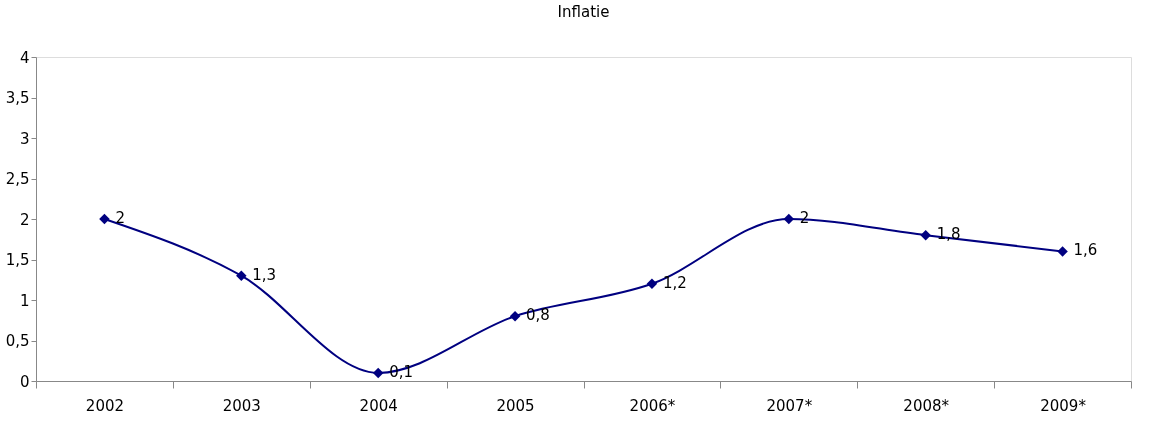 The image size is (1165, 446). I want to click on data-label: 2, so click(120, 218).